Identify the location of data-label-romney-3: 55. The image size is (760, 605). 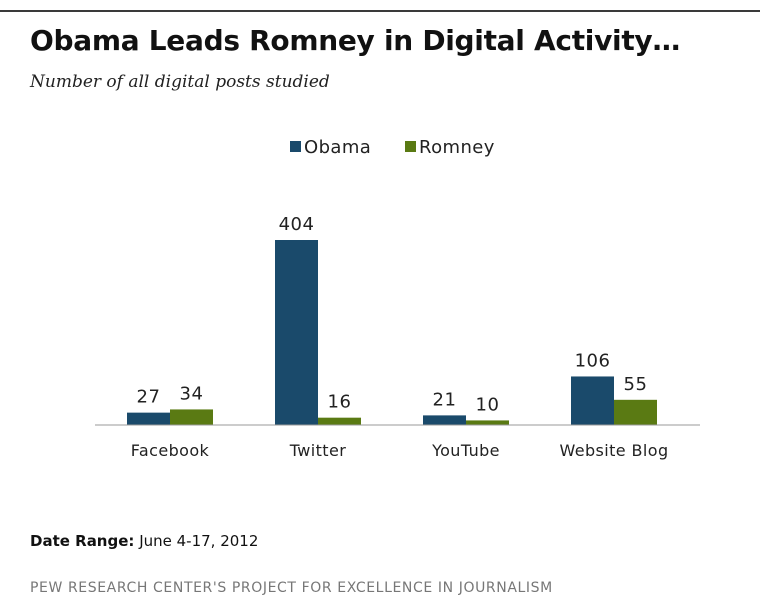
(636, 384).